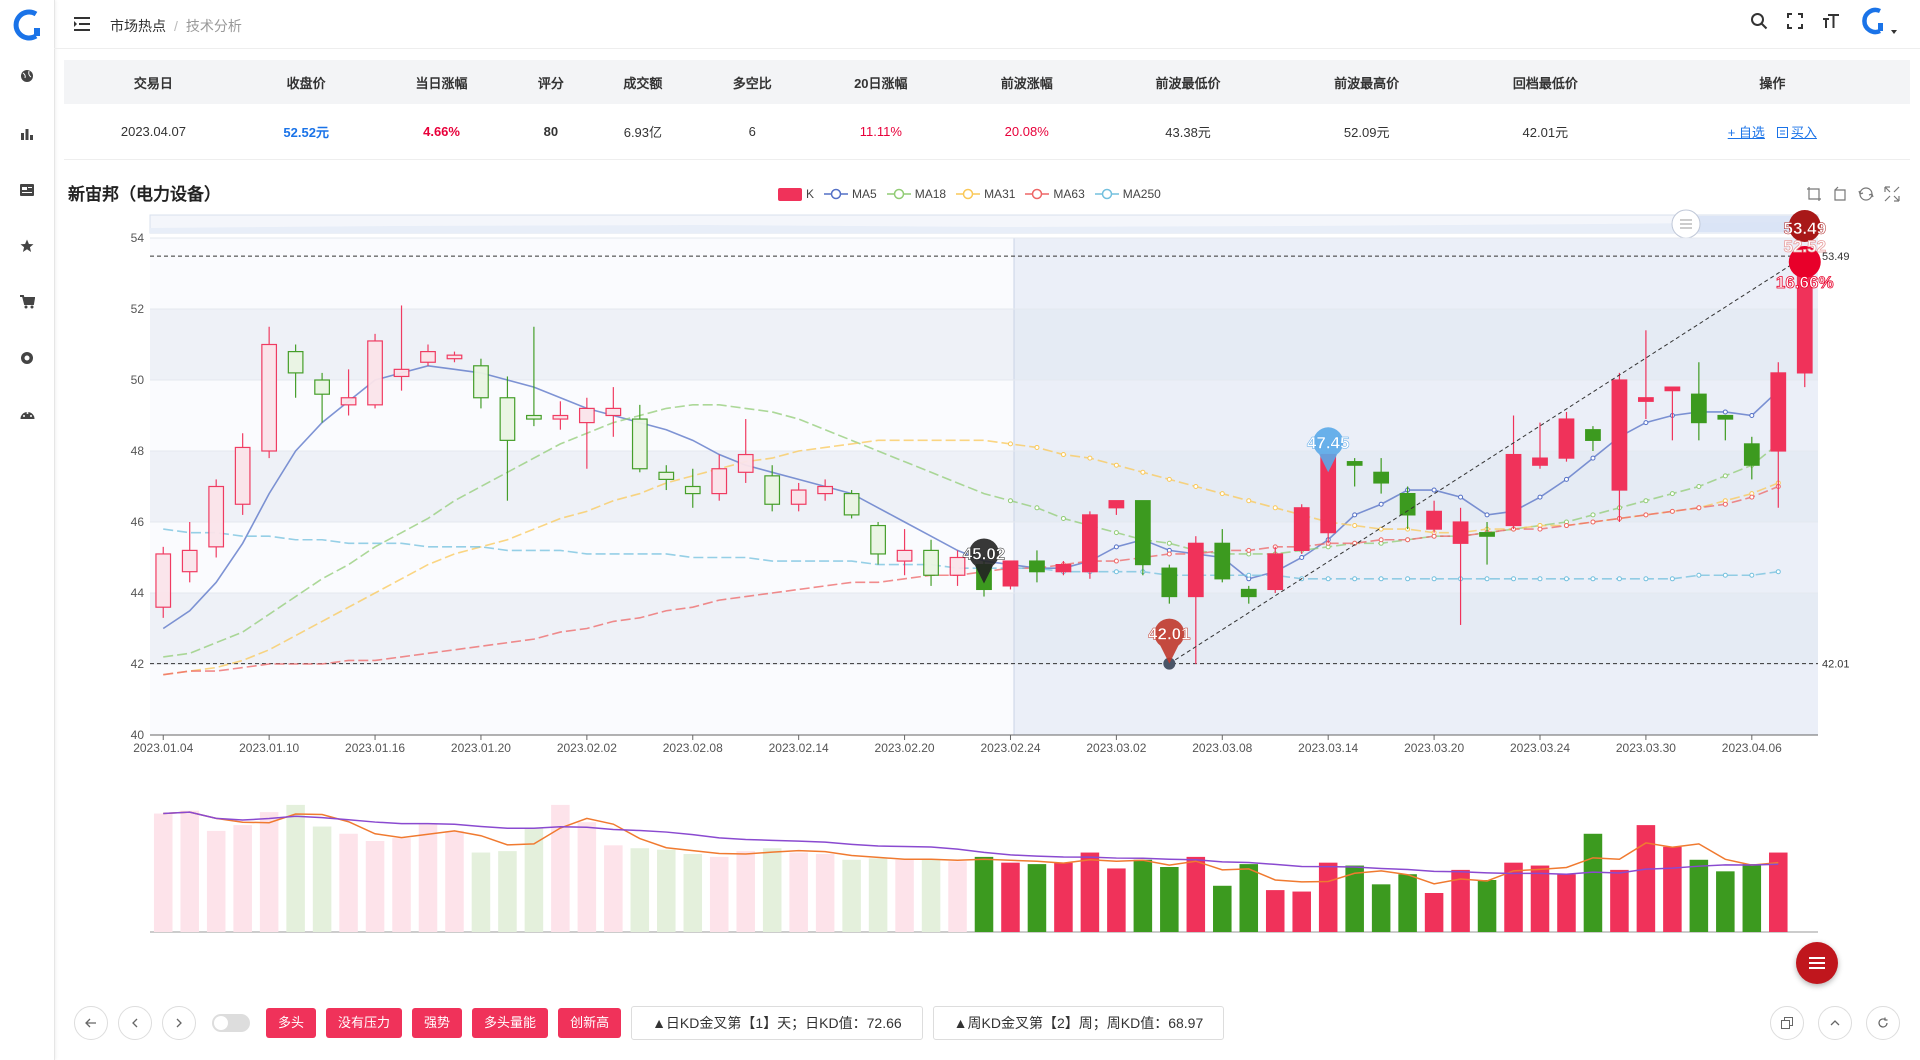 The height and width of the screenshot is (1060, 1920). Describe the element at coordinates (1804, 228) in the screenshot. I see `high-marker-label: 53.49` at that location.